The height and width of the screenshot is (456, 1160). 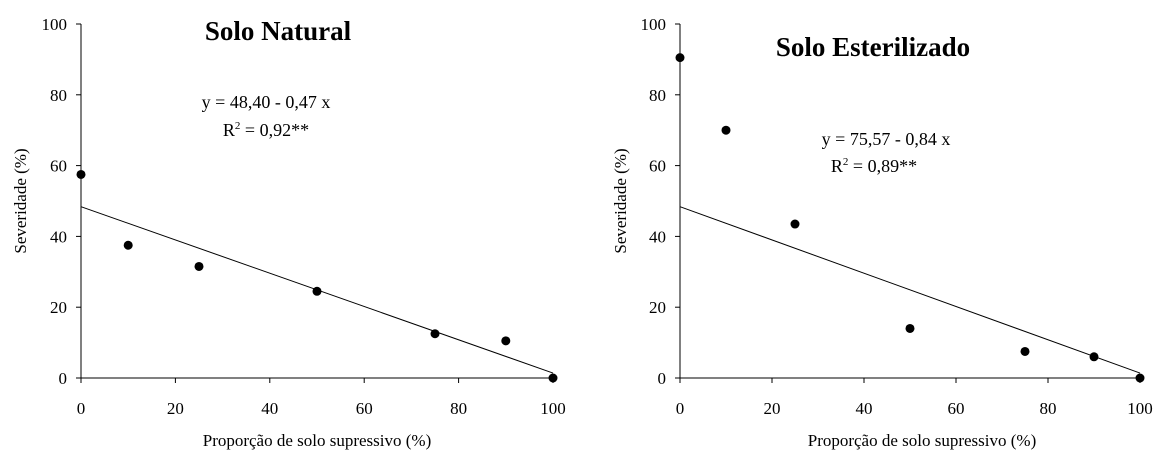 What do you see at coordinates (266, 102) in the screenshot?
I see `regression-equation: y = 48,40 - 0,47 x` at bounding box center [266, 102].